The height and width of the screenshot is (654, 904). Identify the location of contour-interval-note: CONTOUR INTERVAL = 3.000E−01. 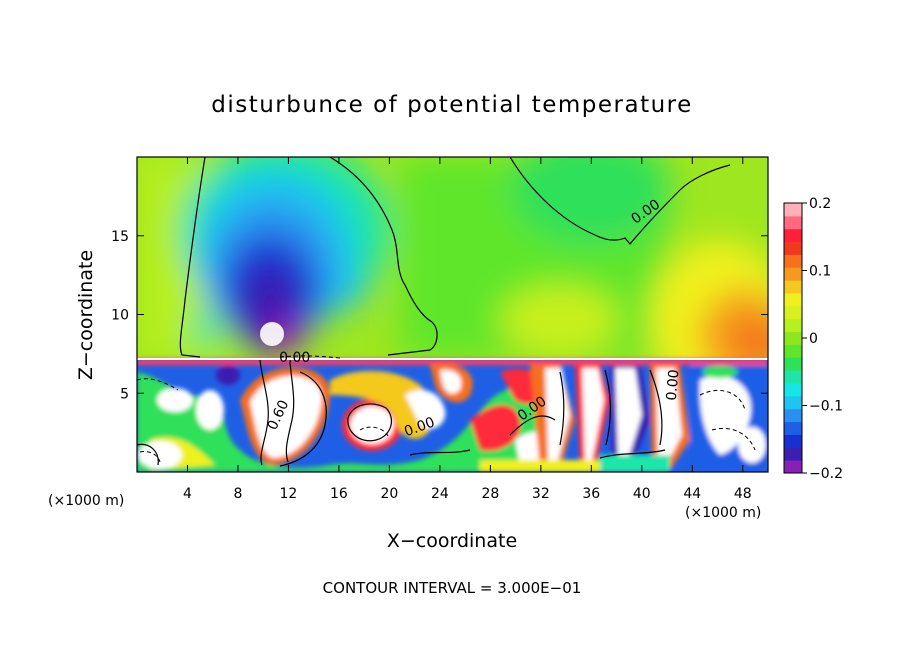
(452, 588).